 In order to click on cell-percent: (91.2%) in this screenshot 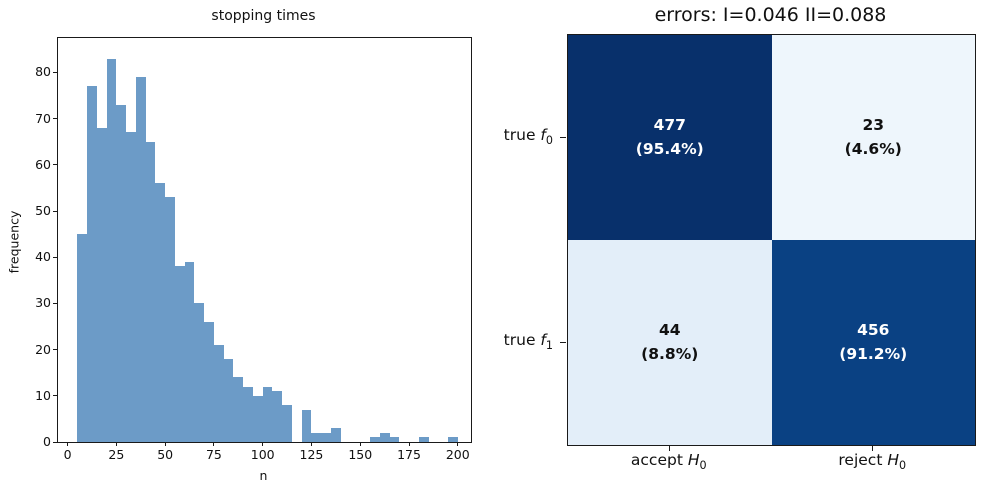, I will do `click(873, 353)`.